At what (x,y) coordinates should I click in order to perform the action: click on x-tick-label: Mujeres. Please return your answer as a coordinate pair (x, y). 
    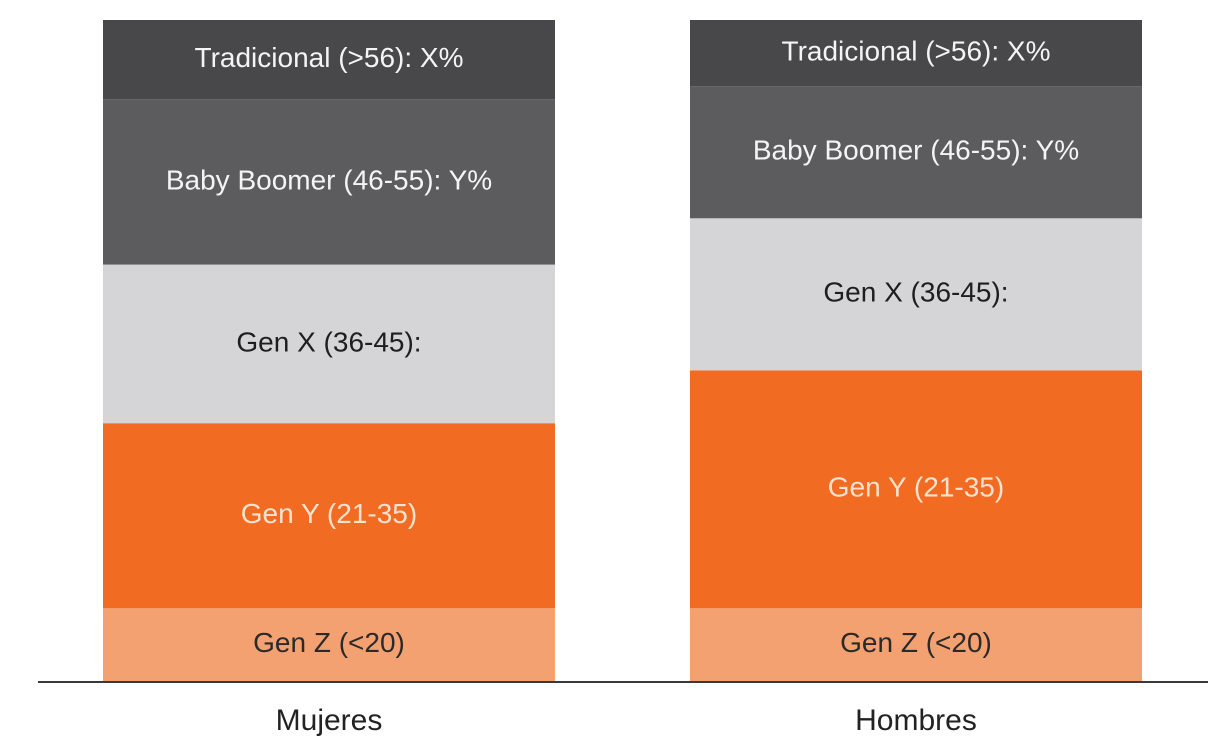
    Looking at the image, I should click on (329, 720).